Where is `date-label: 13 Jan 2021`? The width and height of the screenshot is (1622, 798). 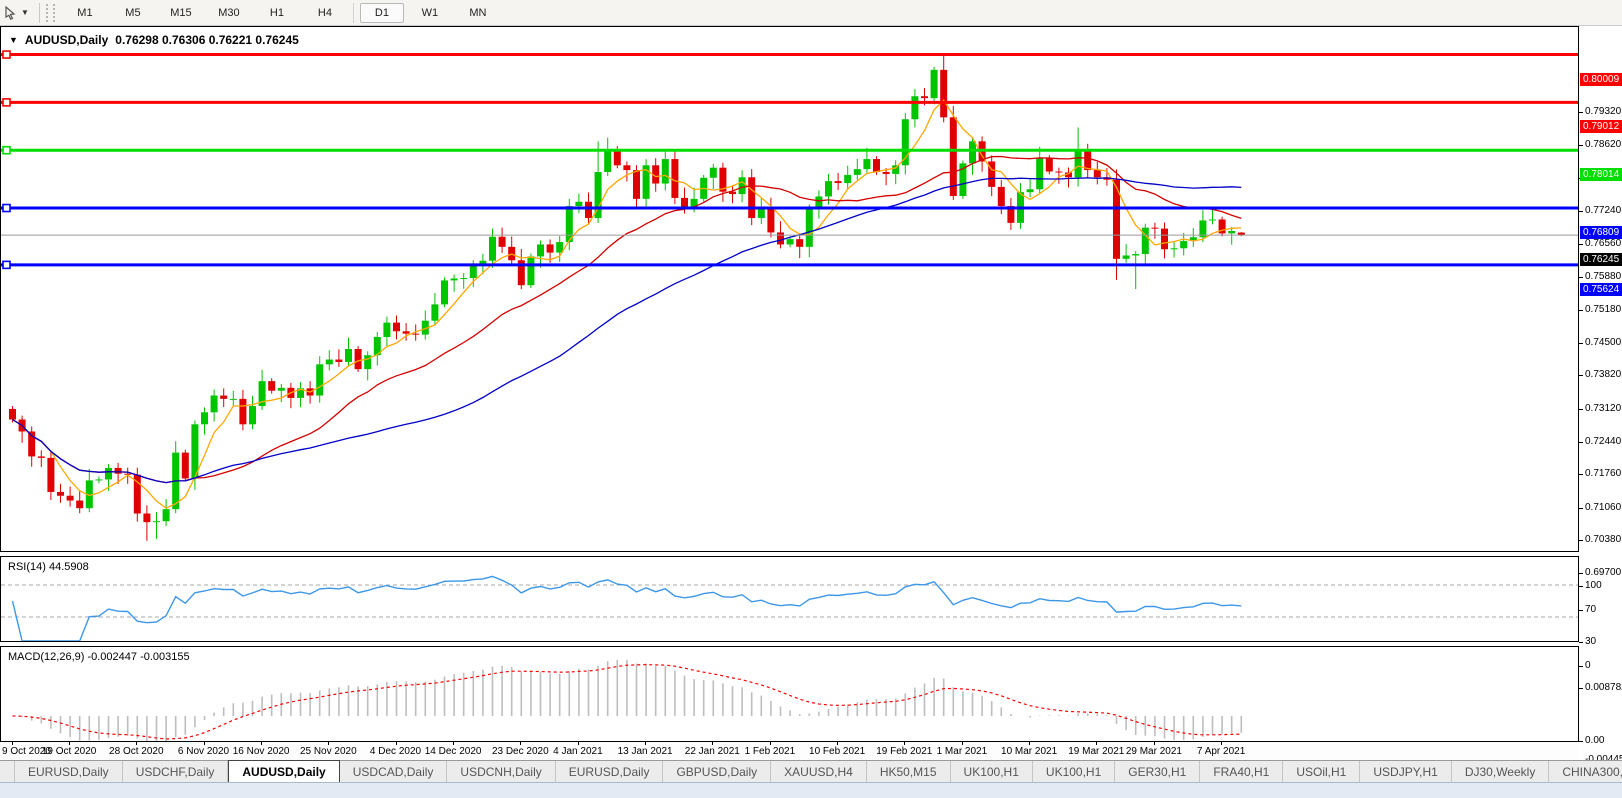
date-label: 13 Jan 2021 is located at coordinates (645, 751).